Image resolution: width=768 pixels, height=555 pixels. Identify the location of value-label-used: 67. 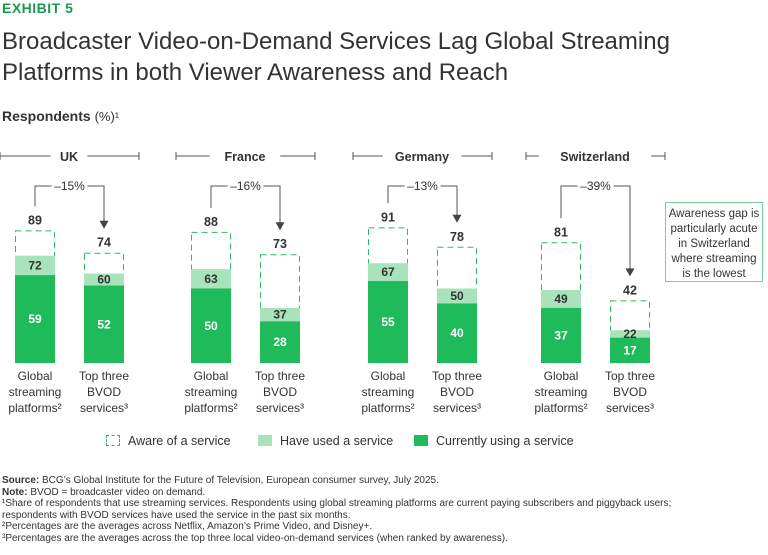
(388, 272).